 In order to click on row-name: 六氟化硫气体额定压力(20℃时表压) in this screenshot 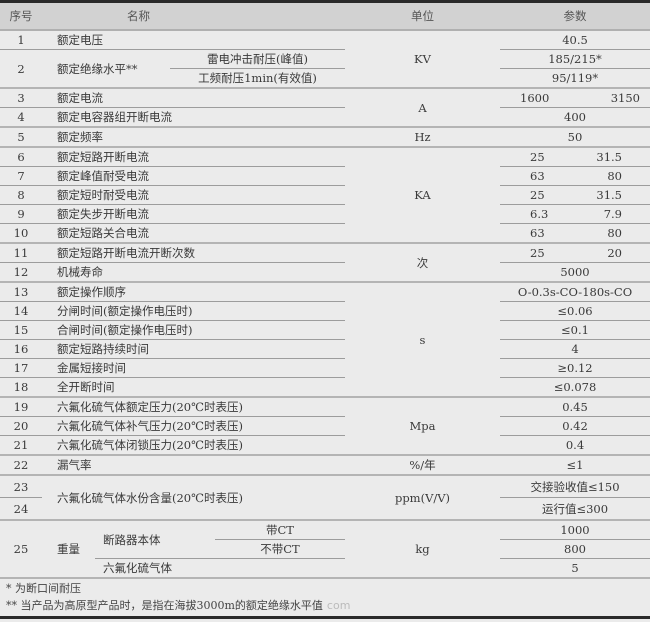, I will do `click(193, 407)`.